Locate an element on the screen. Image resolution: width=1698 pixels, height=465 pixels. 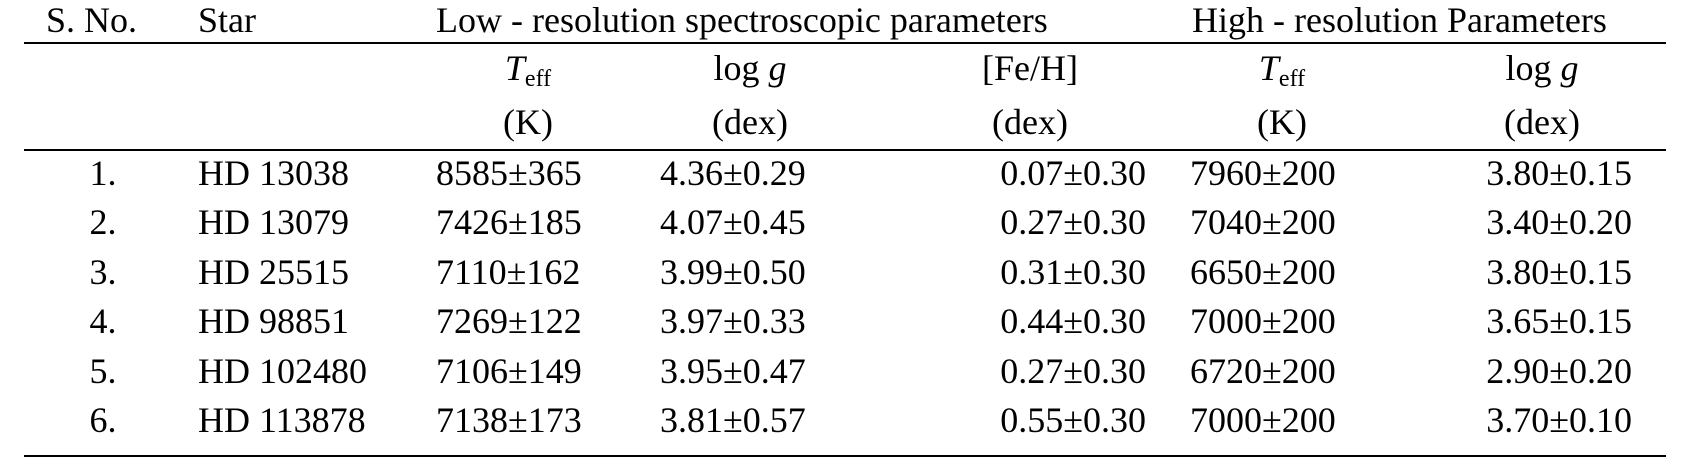
cell-logg-low: 4.36±0.29 is located at coordinates (733, 173).